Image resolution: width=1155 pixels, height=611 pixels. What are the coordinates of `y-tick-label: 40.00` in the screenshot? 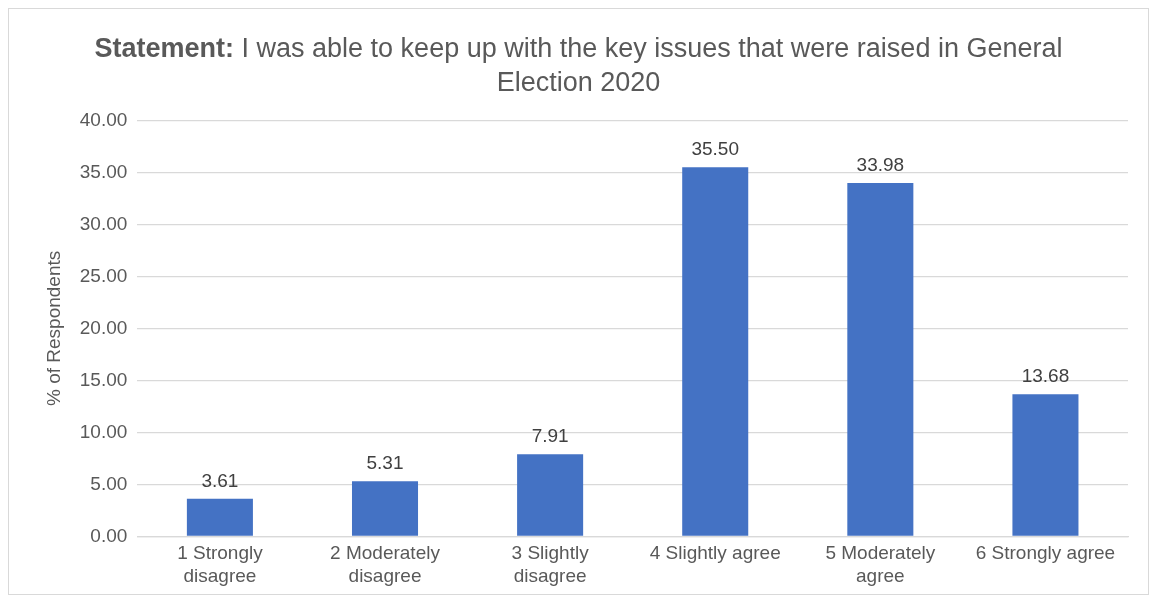 It's located at (103, 119).